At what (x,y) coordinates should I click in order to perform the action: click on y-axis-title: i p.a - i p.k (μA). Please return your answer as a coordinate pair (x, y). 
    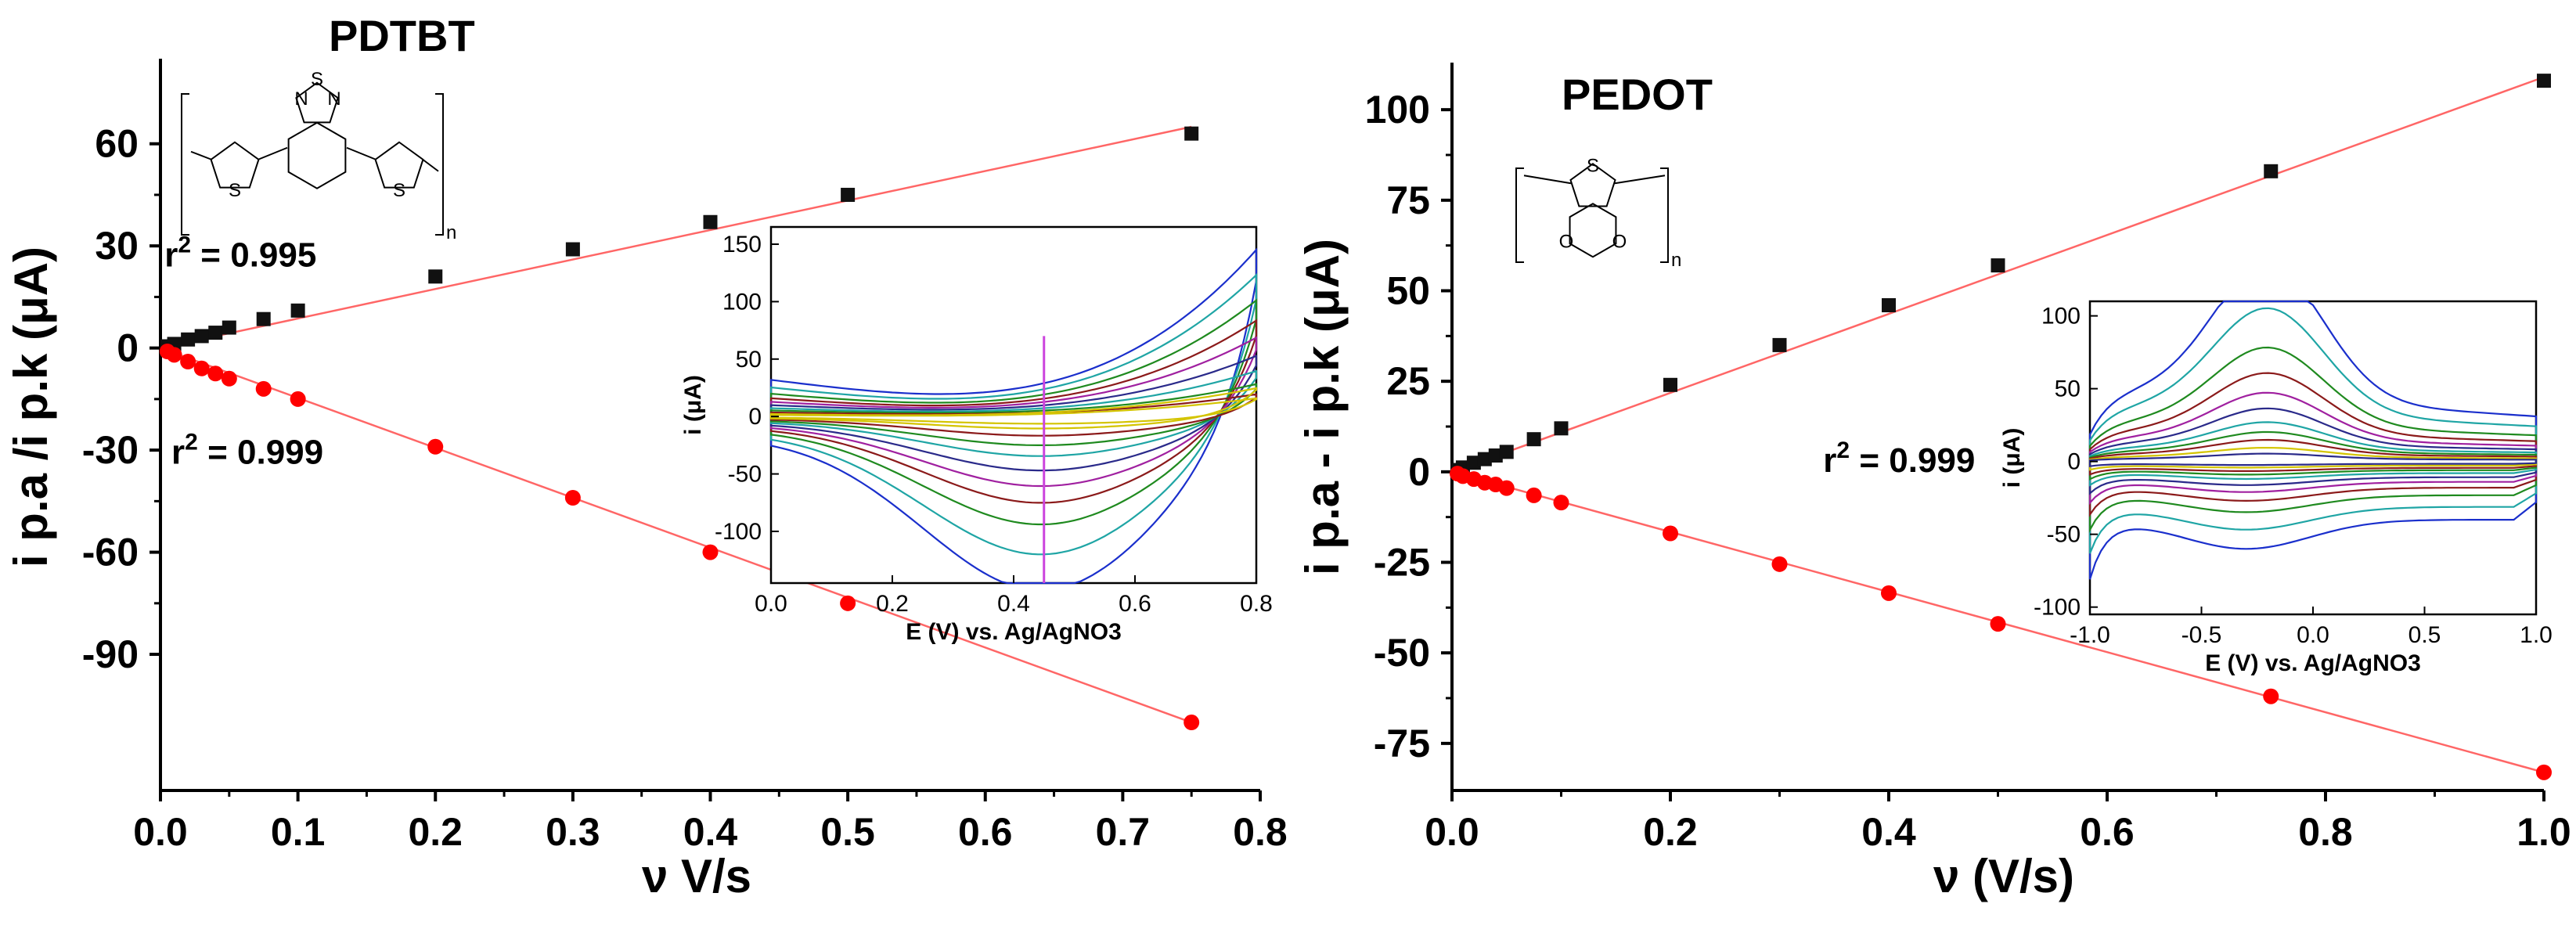
    Looking at the image, I should click on (1322, 407).